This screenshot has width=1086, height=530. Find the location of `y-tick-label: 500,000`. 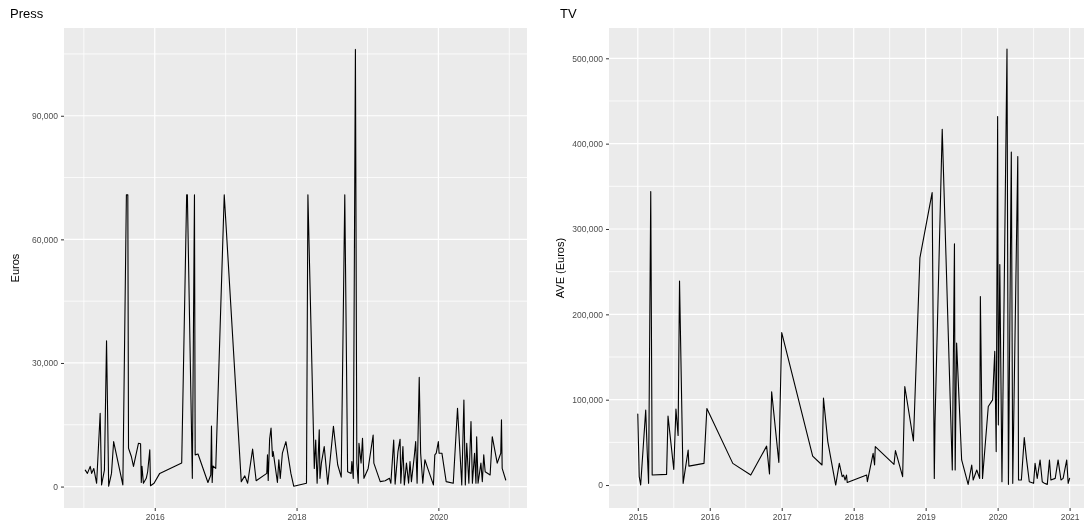

y-tick-label: 500,000 is located at coordinates (588, 58).